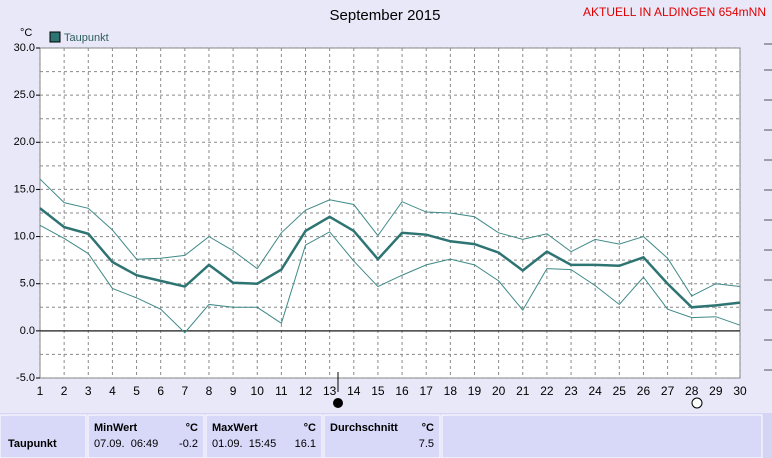  What do you see at coordinates (692, 391) in the screenshot?
I see `x-tick-label: 28` at bounding box center [692, 391].